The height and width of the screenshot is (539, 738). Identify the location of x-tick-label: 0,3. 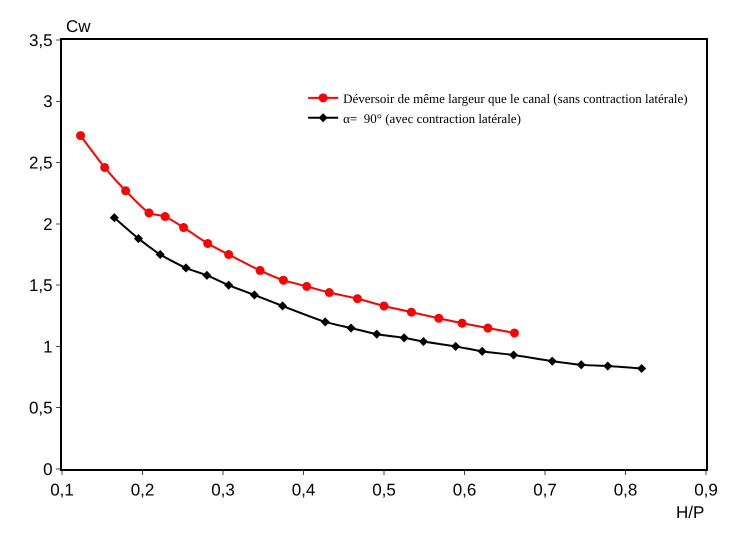
(223, 490).